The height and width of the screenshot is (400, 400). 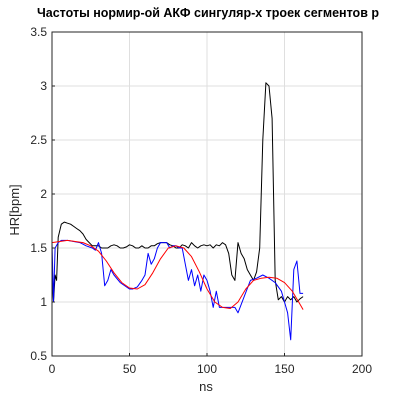 I want to click on y-axis-label: HR[bpm], so click(x=14, y=209).